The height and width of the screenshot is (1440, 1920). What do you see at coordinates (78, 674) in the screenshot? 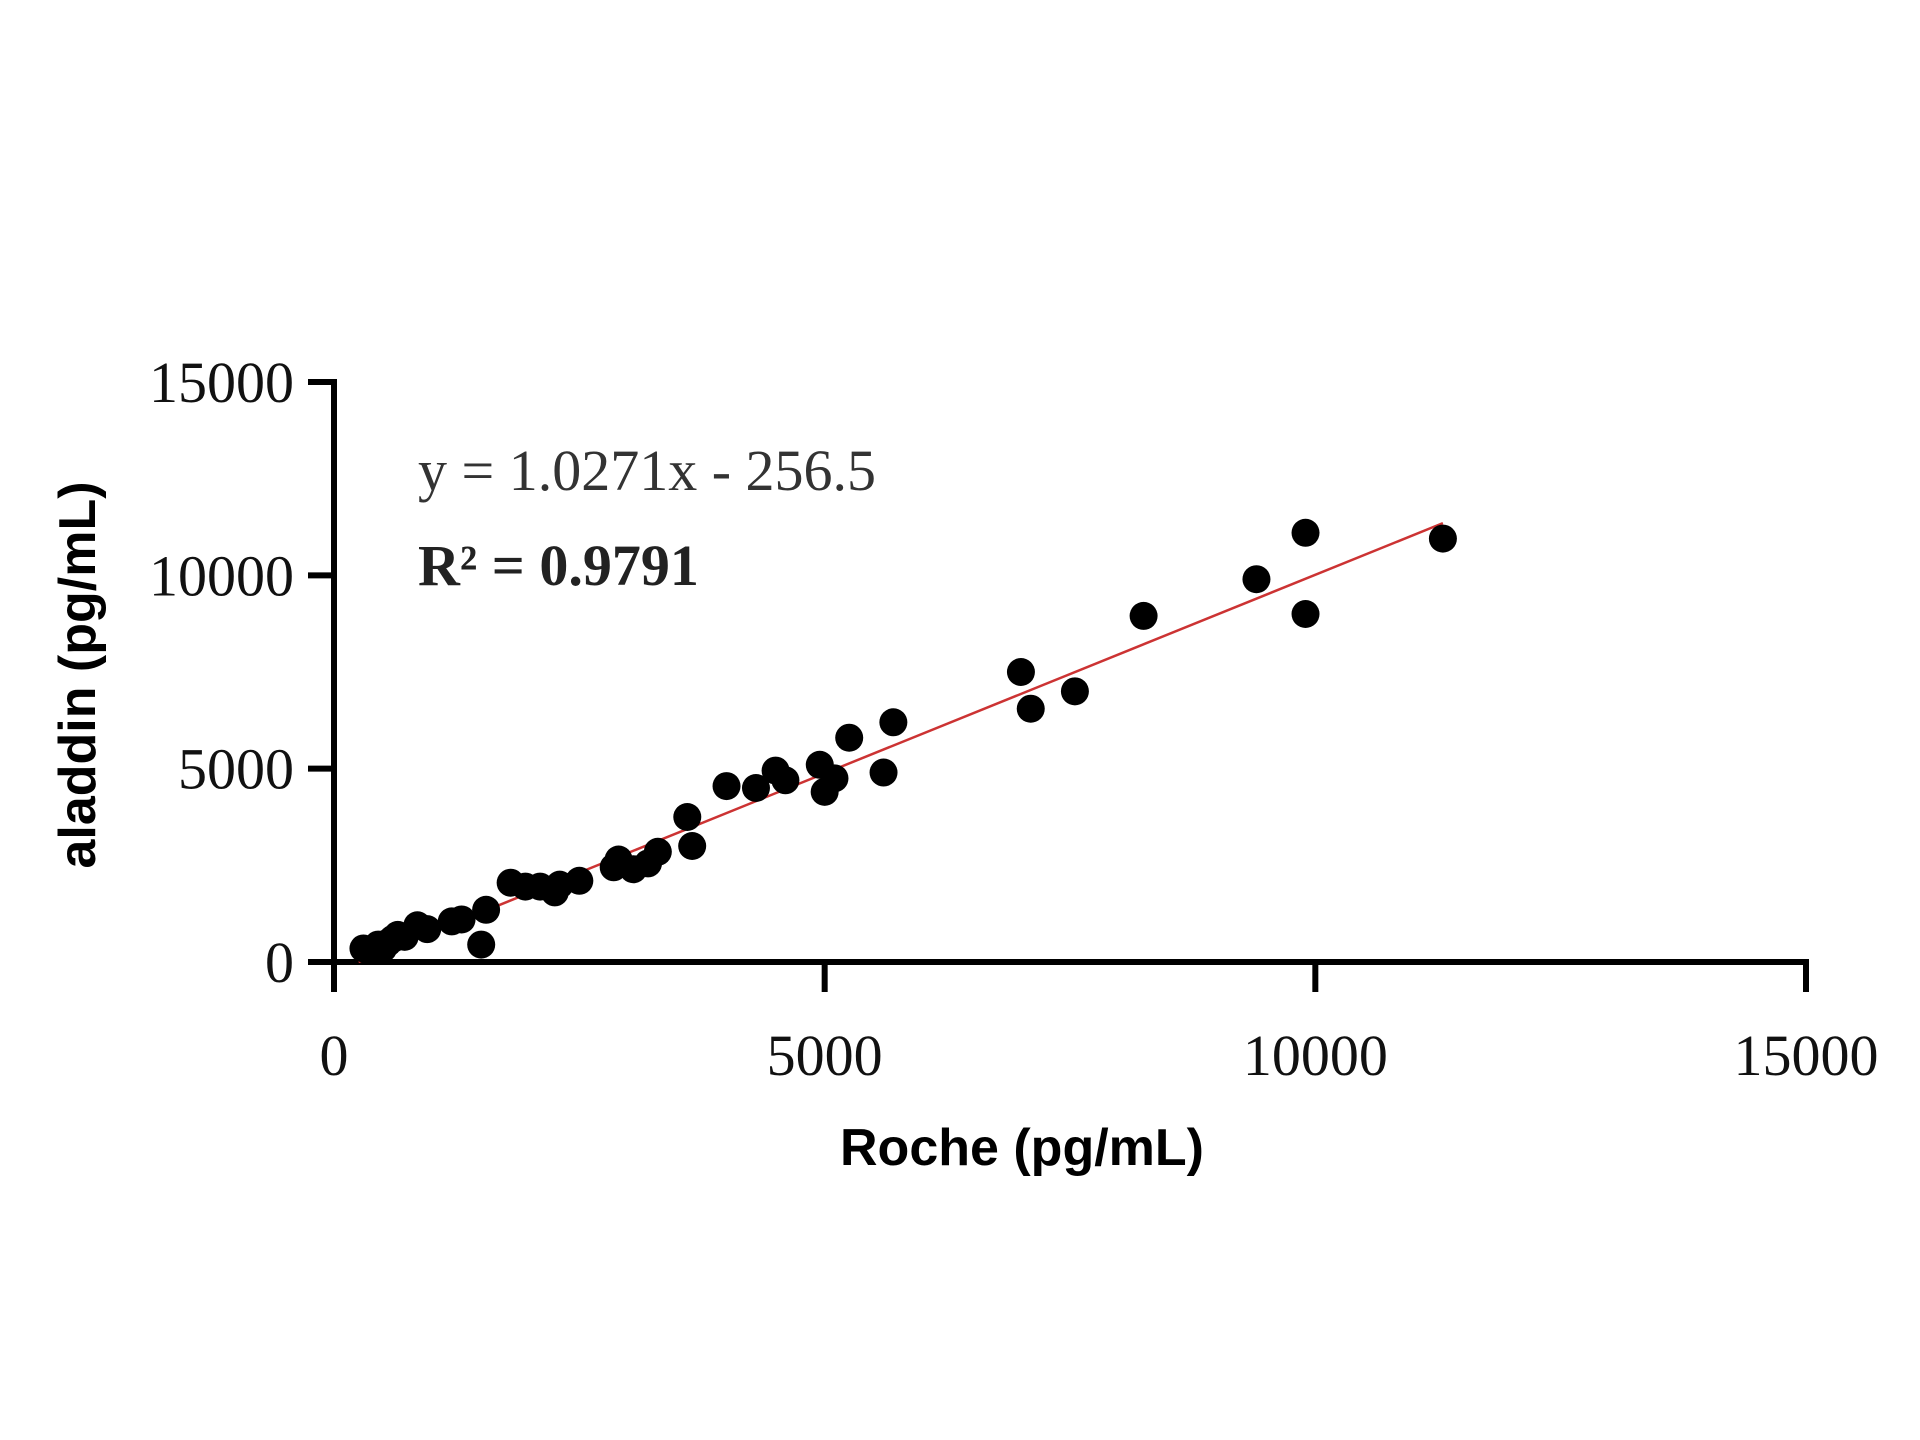
I see `y-axis-title: aladdin (pg/mL)` at bounding box center [78, 674].